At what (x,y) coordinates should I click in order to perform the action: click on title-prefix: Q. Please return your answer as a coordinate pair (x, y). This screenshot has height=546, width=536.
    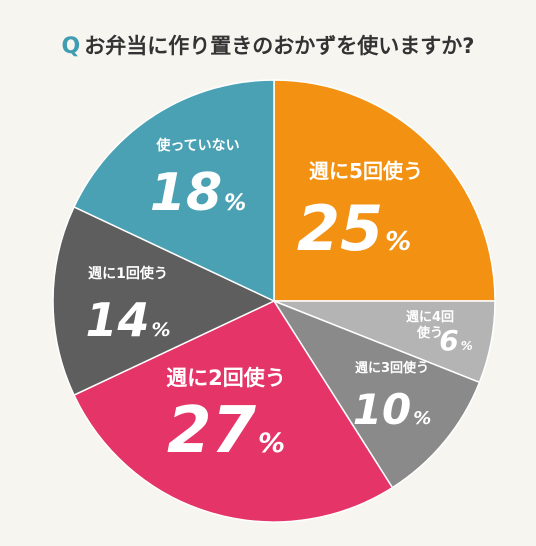
    Looking at the image, I should click on (71, 46).